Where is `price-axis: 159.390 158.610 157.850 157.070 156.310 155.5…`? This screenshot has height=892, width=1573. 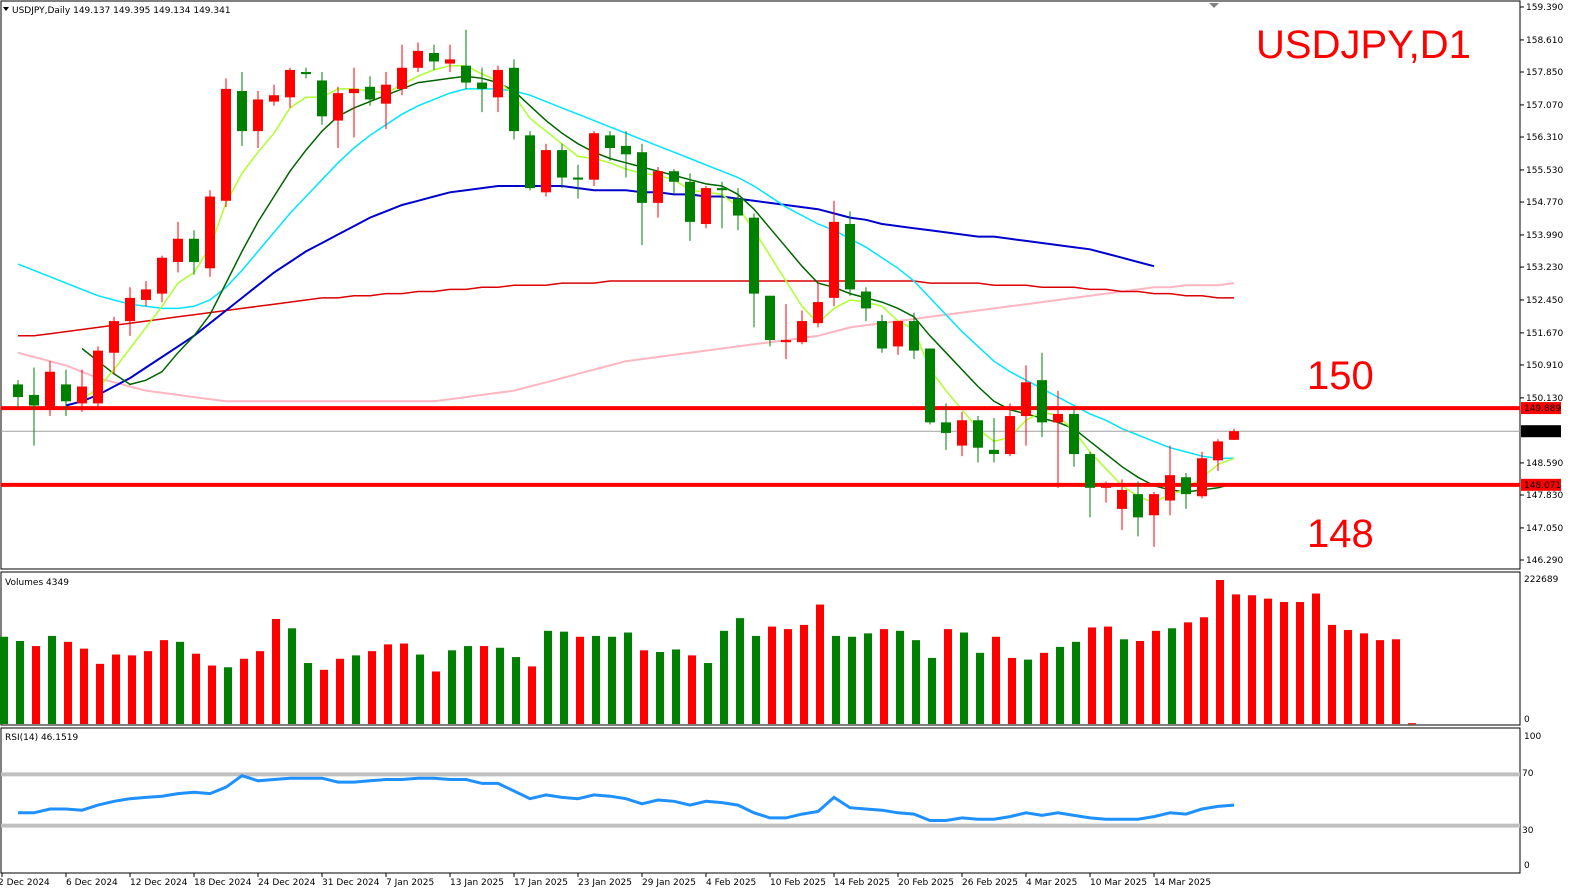 price-axis: 159.390 158.610 157.850 157.070 156.310 155.5… is located at coordinates (1541, 284).